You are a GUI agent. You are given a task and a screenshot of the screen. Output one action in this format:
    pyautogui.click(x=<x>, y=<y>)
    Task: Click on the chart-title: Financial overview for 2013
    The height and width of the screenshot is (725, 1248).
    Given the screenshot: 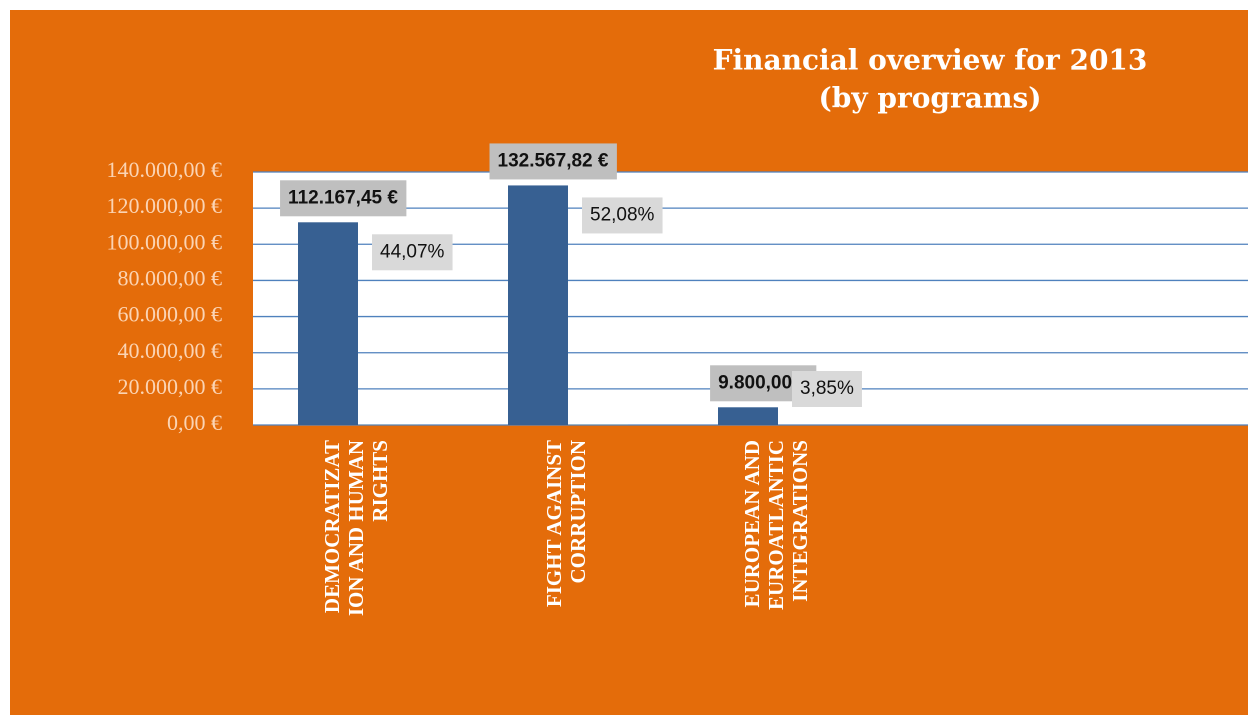 What is the action you would take?
    pyautogui.click(x=930, y=60)
    